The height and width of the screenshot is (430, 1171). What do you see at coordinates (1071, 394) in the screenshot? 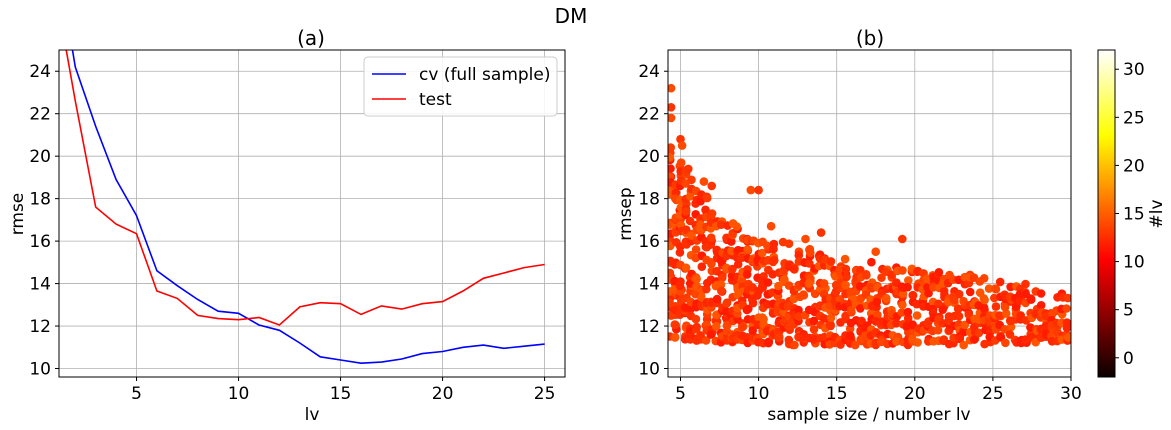
I see `panel-b-xtick-label: 30` at bounding box center [1071, 394].